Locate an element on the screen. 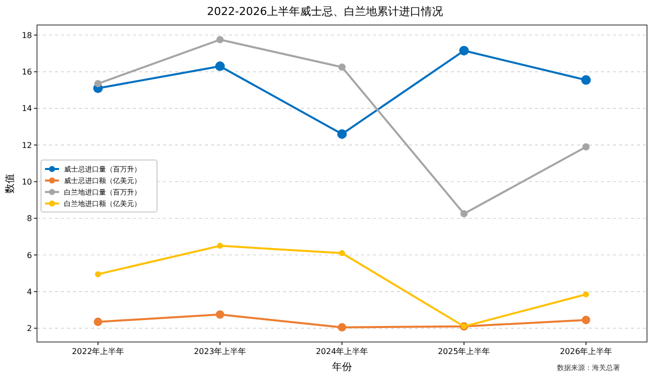 Image resolution: width=650 pixels, height=378 pixels. y-tick-label: 18 is located at coordinates (27, 35).